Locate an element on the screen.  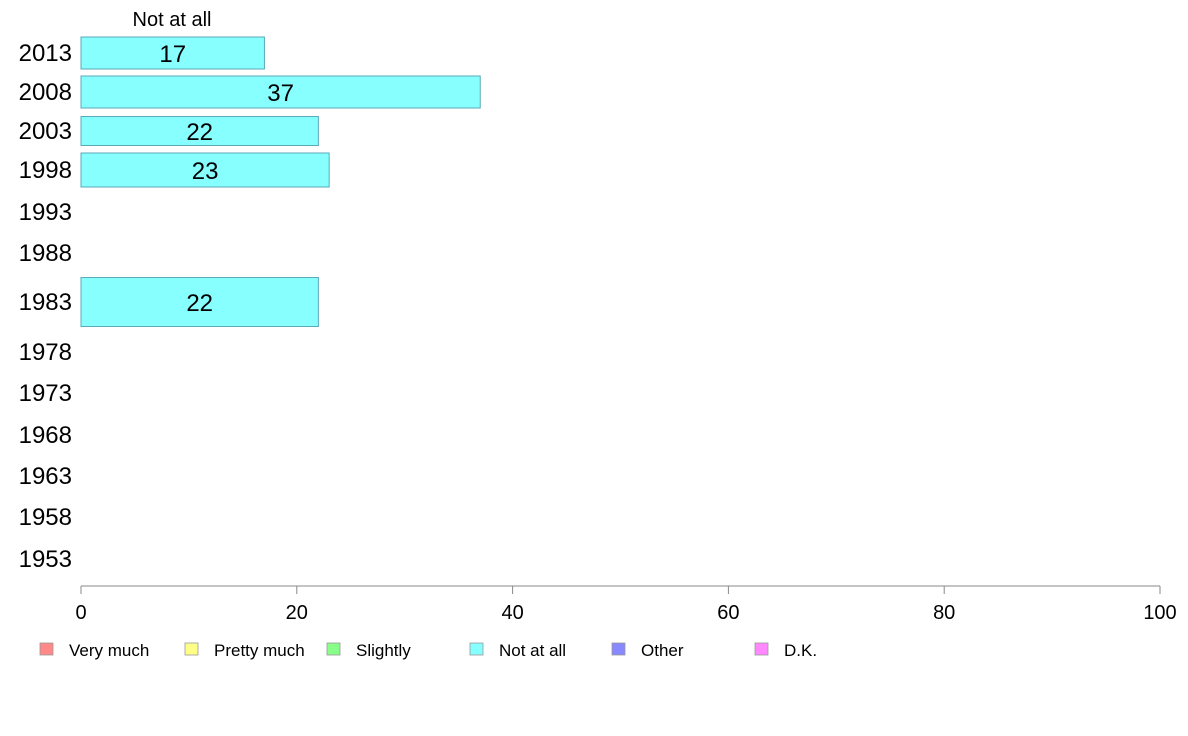
data-label: 23 is located at coordinates (205, 171).